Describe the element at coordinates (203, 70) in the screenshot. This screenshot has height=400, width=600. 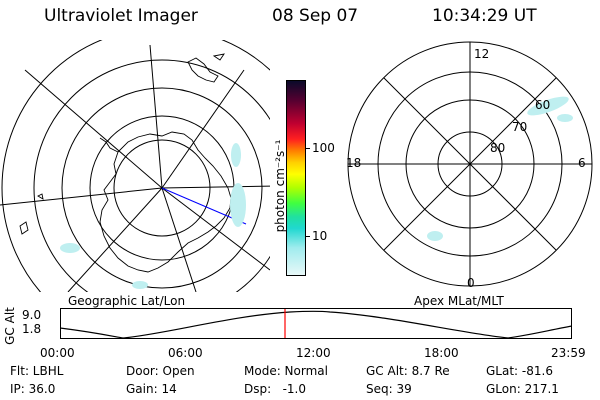
I see `south-america-tip` at that location.